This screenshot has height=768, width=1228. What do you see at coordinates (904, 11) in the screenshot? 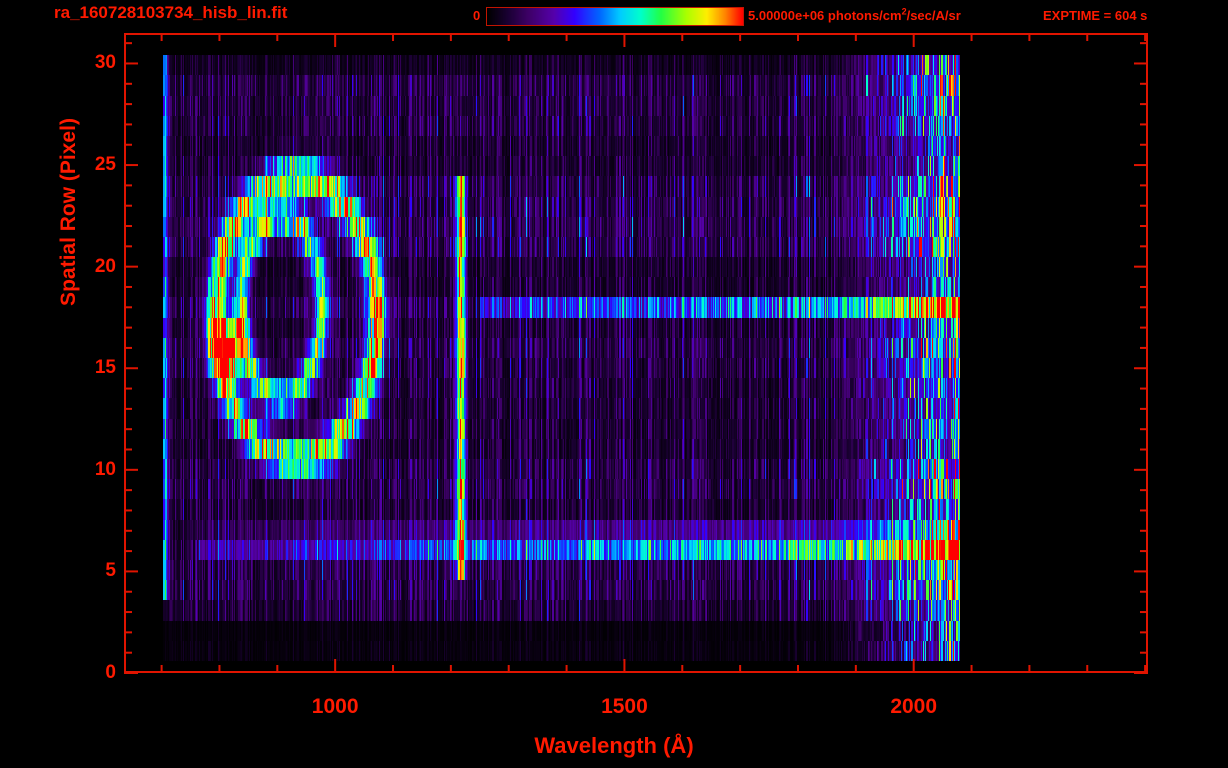
I see `colorbar-units-exponent: 2` at bounding box center [904, 11].